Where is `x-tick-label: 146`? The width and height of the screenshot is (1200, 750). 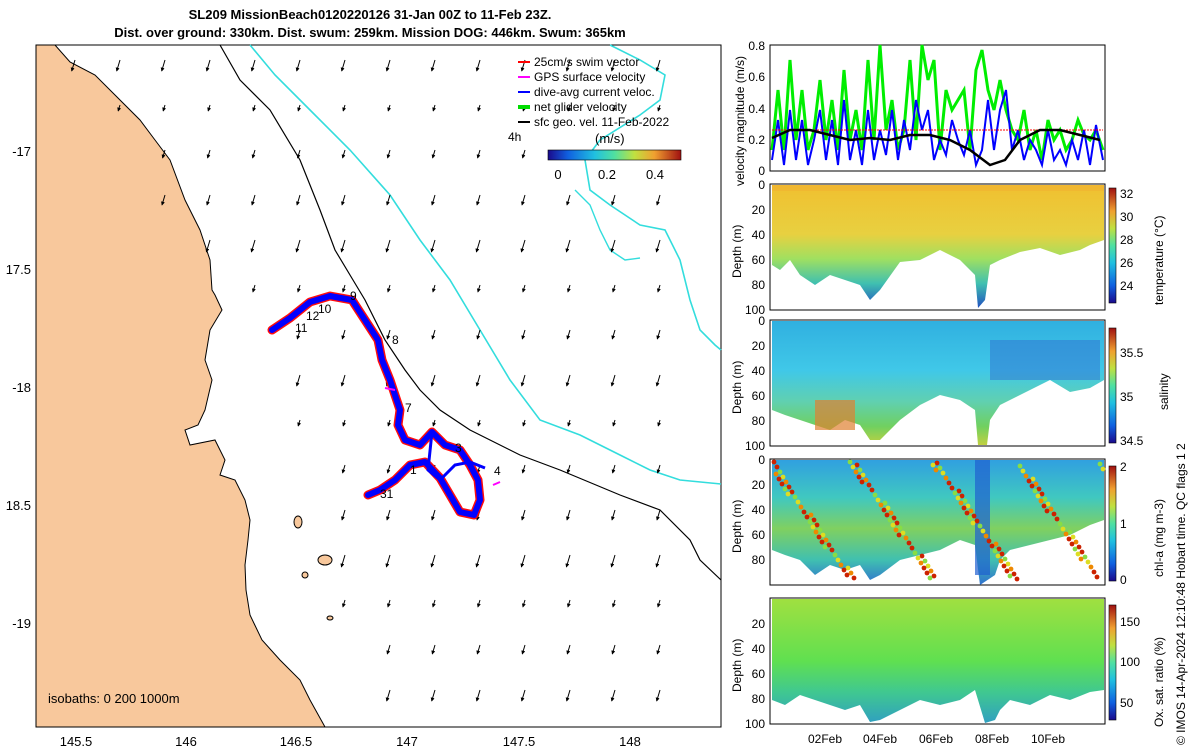 x-tick-label: 146 is located at coordinates (186, 741).